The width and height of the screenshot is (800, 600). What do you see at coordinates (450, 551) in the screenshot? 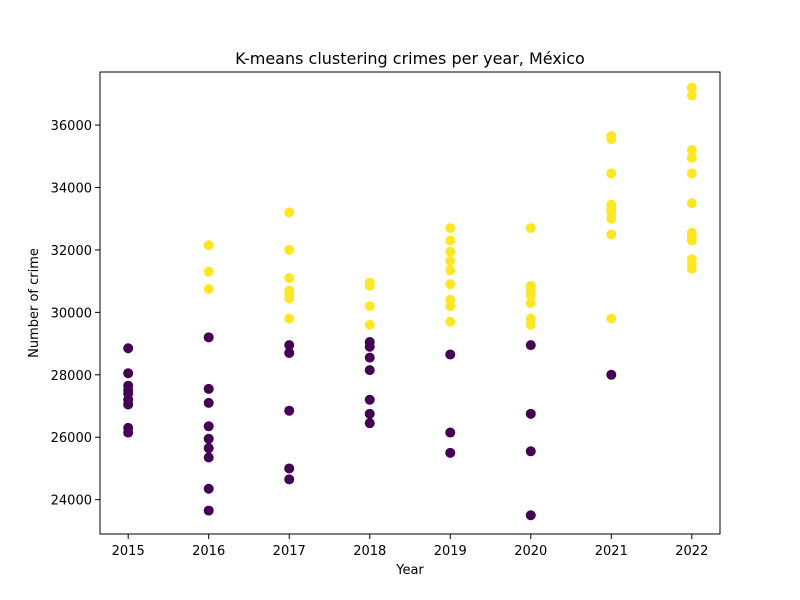
I see `x-tick-label: 2019` at bounding box center [450, 551].